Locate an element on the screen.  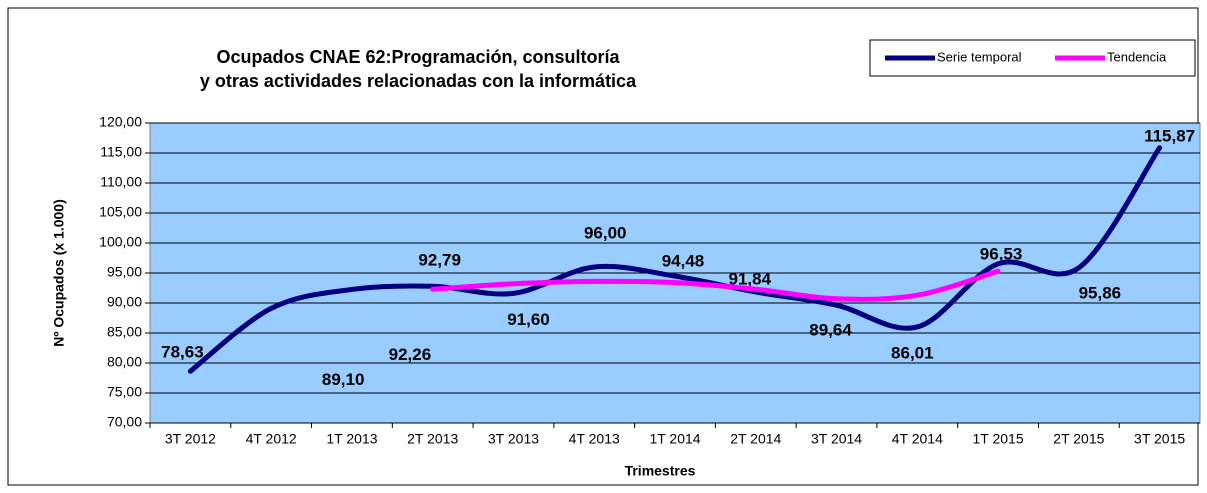
x-axis-label: Trimestres is located at coordinates (660, 471).